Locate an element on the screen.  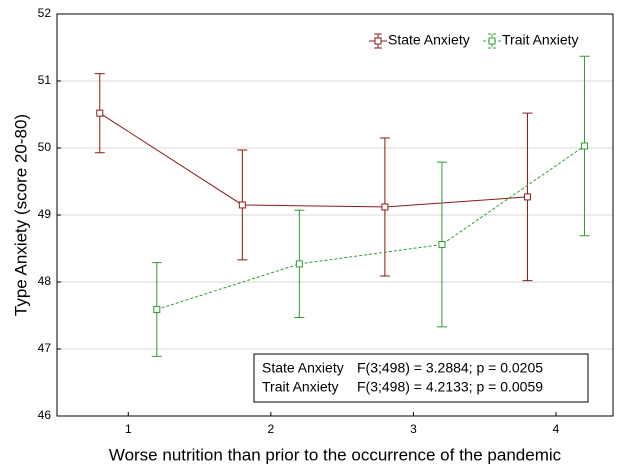
series-line is located at coordinates (313, 160).